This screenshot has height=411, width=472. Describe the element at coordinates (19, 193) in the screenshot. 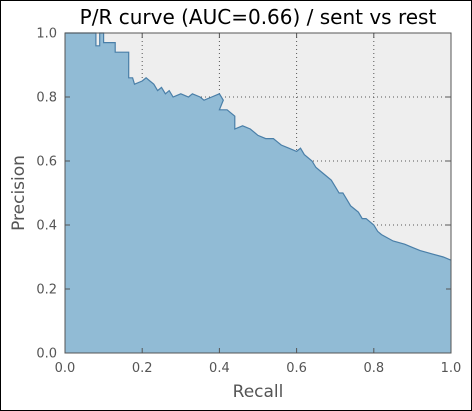

I see `y-axis-label: Precision` at that location.